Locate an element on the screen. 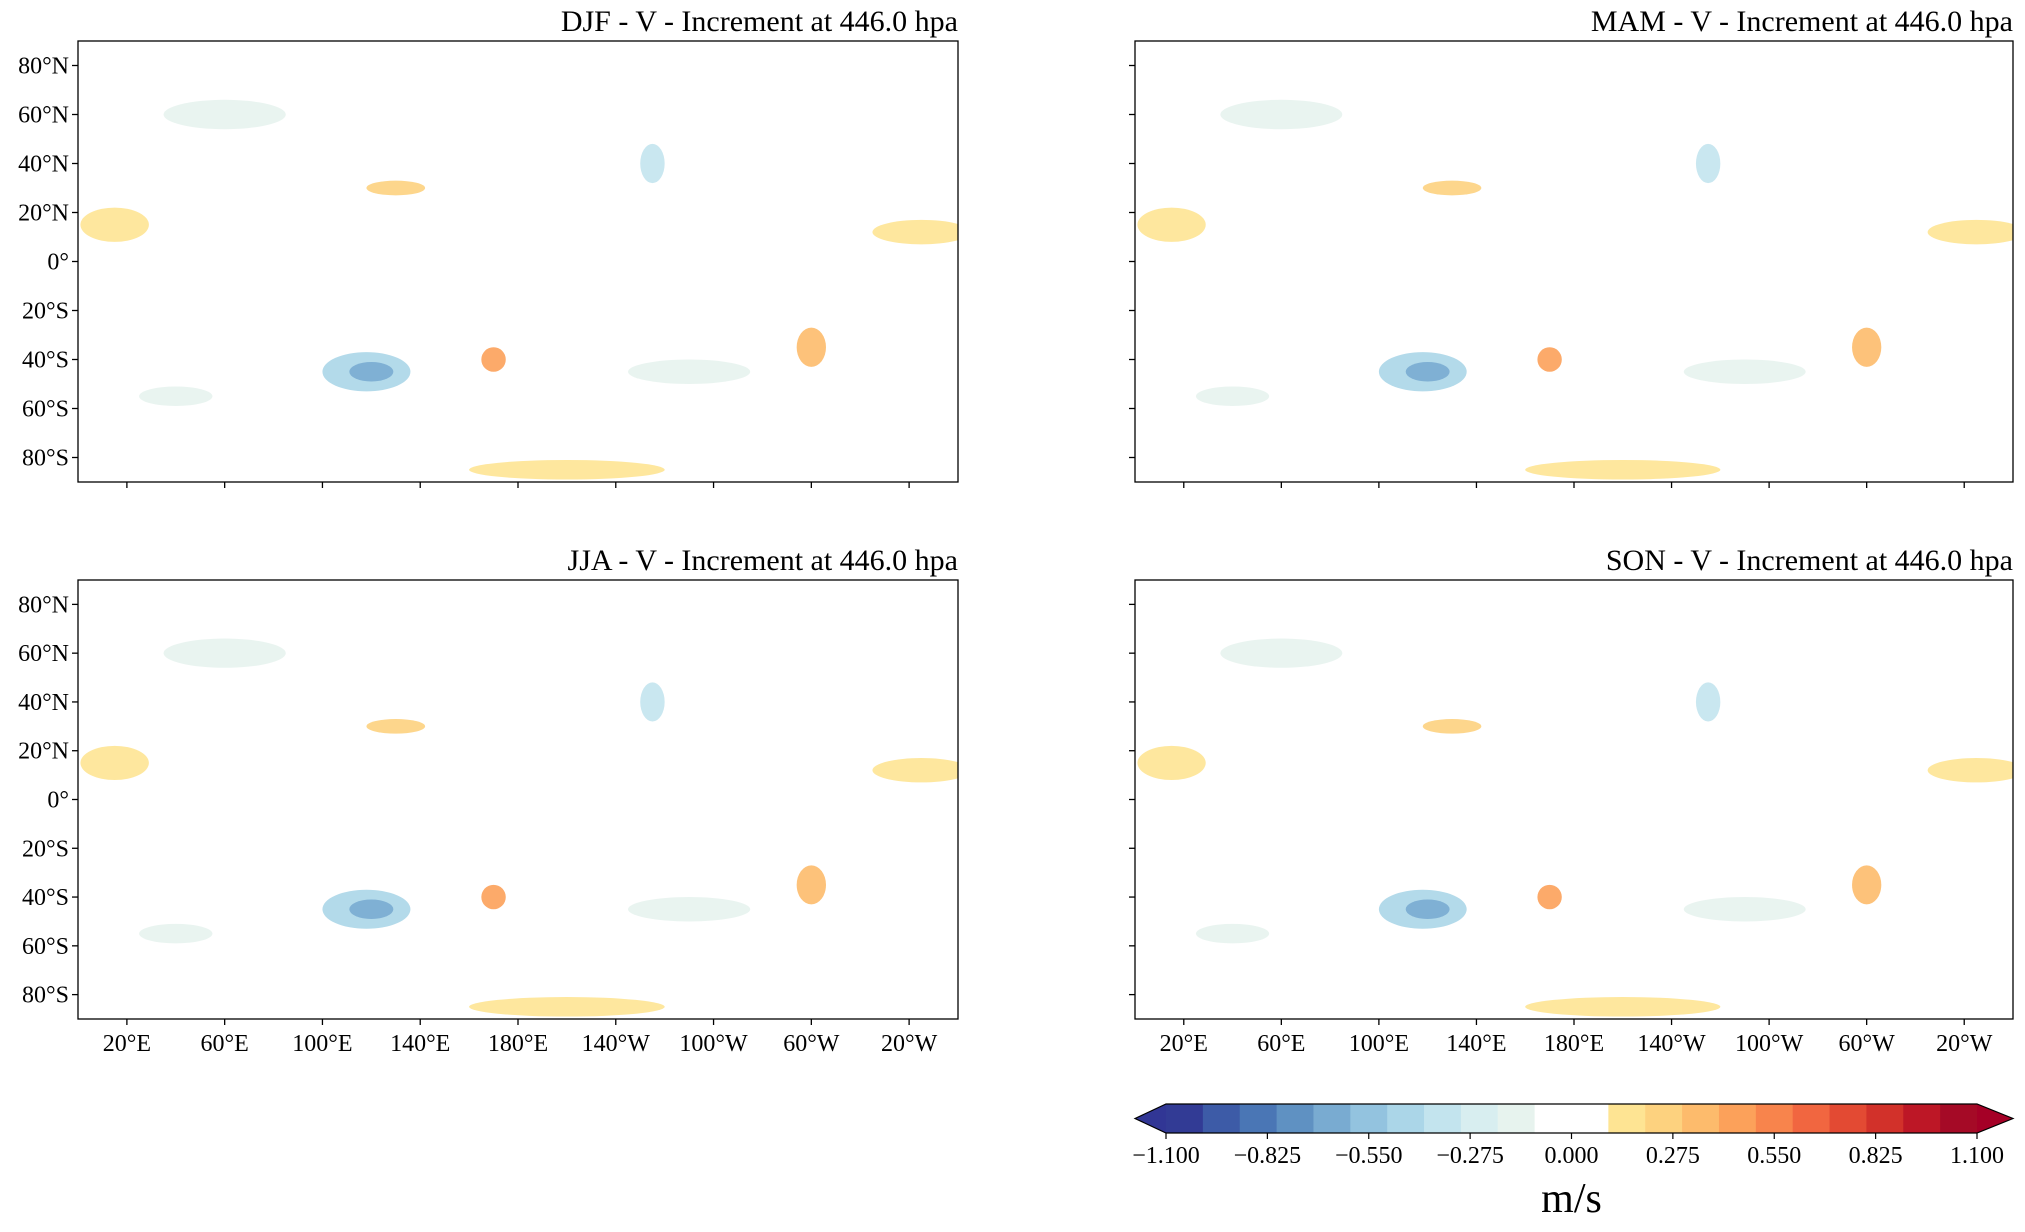  lon-tick-label: 100°E is located at coordinates (322, 1044).